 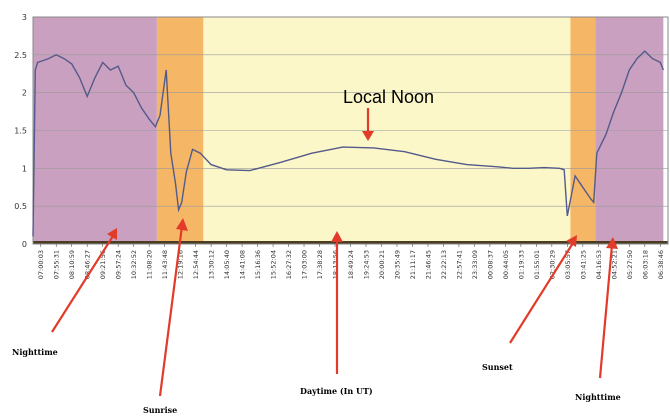 What do you see at coordinates (521, 264) in the screenshot?
I see `x-tick-label: 01:19:33` at bounding box center [521, 264].